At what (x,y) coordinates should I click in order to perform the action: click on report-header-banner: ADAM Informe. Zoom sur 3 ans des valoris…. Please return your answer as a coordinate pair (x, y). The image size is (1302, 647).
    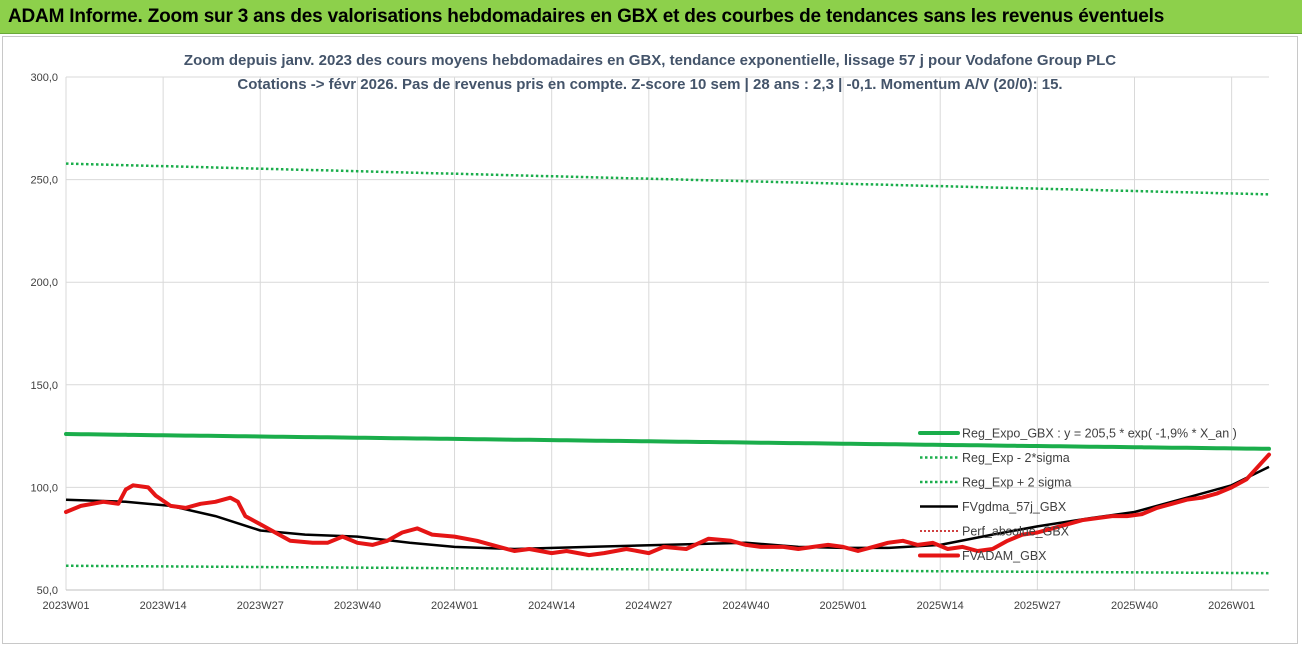
    Looking at the image, I should click on (651, 17).